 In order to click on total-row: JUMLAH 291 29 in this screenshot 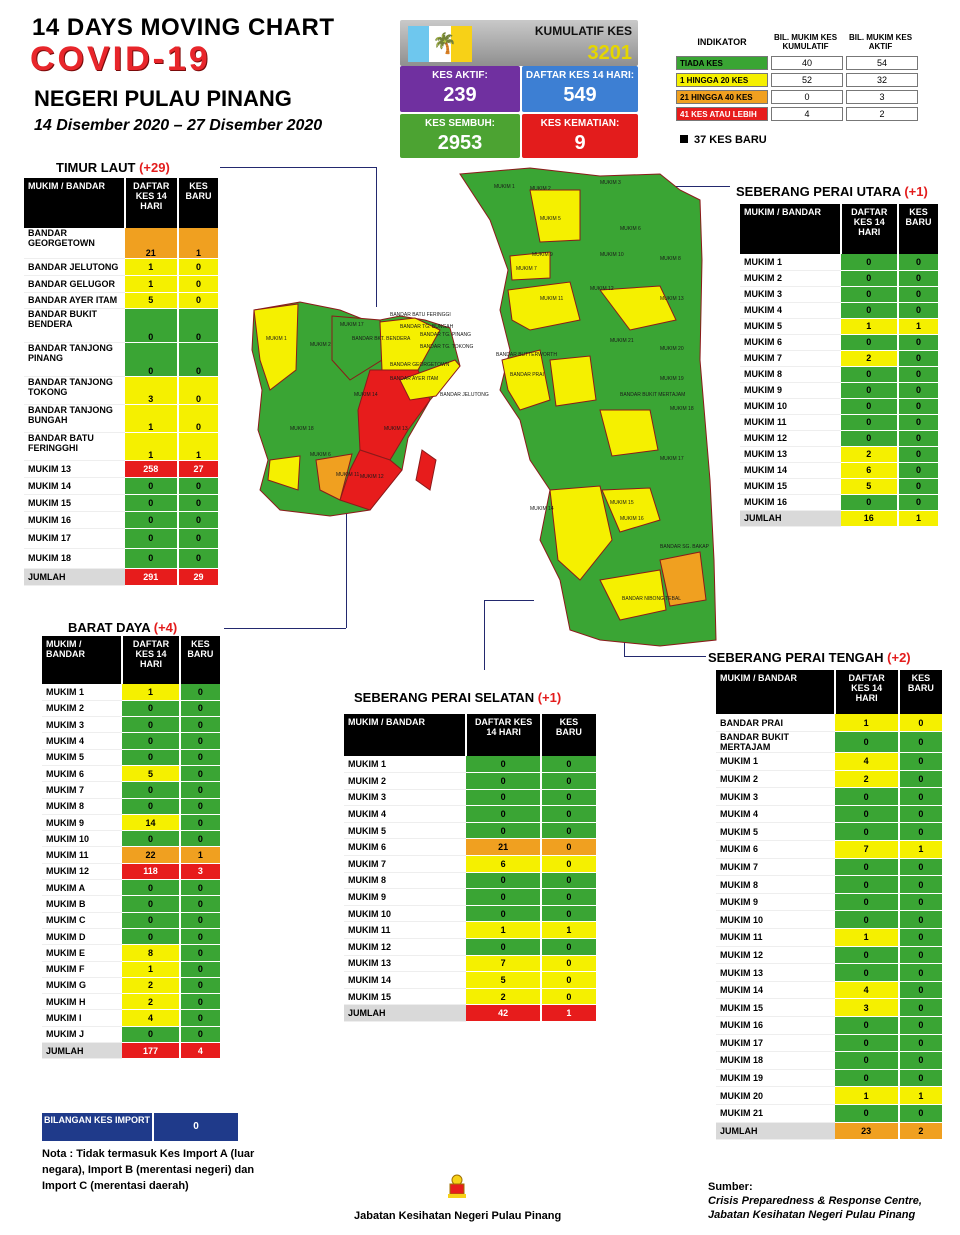, I will do `click(122, 577)`.